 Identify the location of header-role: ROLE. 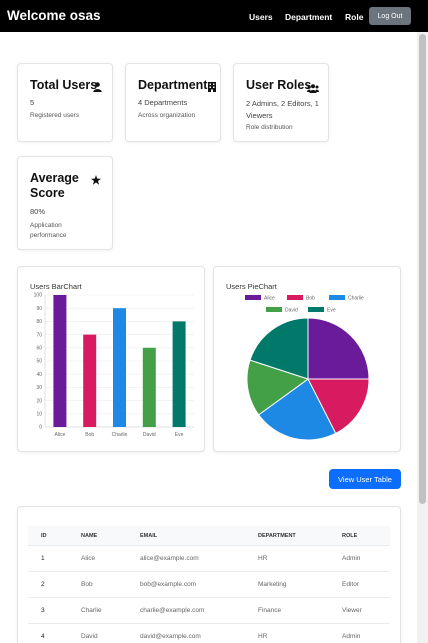
(350, 536).